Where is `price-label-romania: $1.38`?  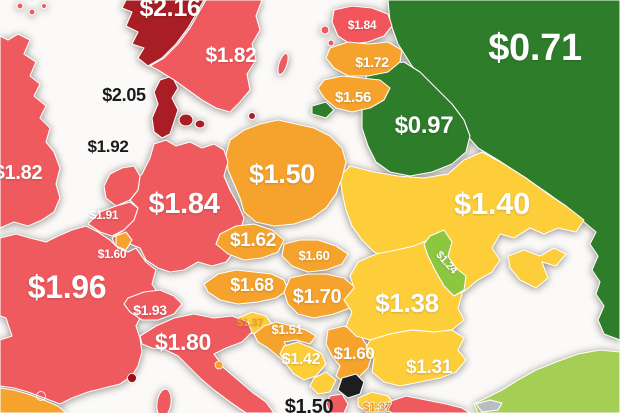 price-label-romania: $1.38 is located at coordinates (407, 303).